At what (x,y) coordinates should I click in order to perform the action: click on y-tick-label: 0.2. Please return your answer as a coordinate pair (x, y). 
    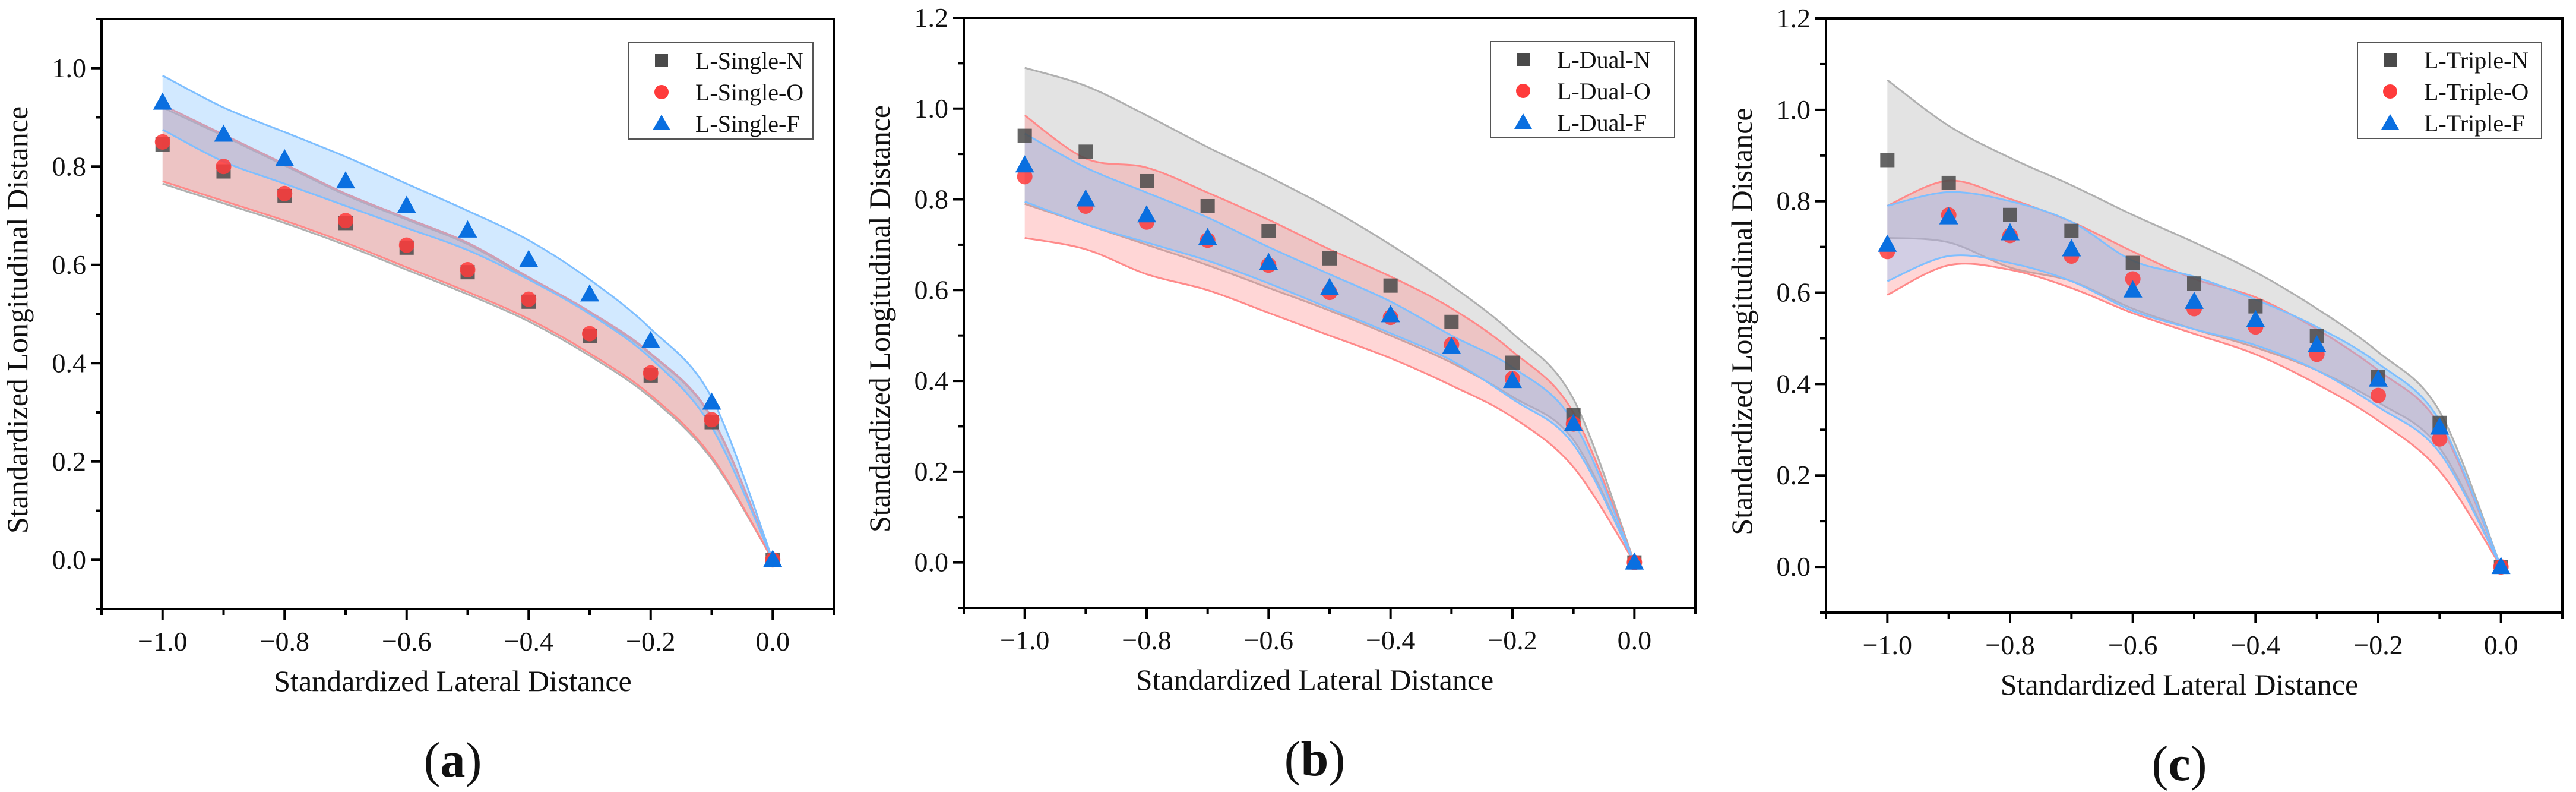
    Looking at the image, I should click on (69, 462).